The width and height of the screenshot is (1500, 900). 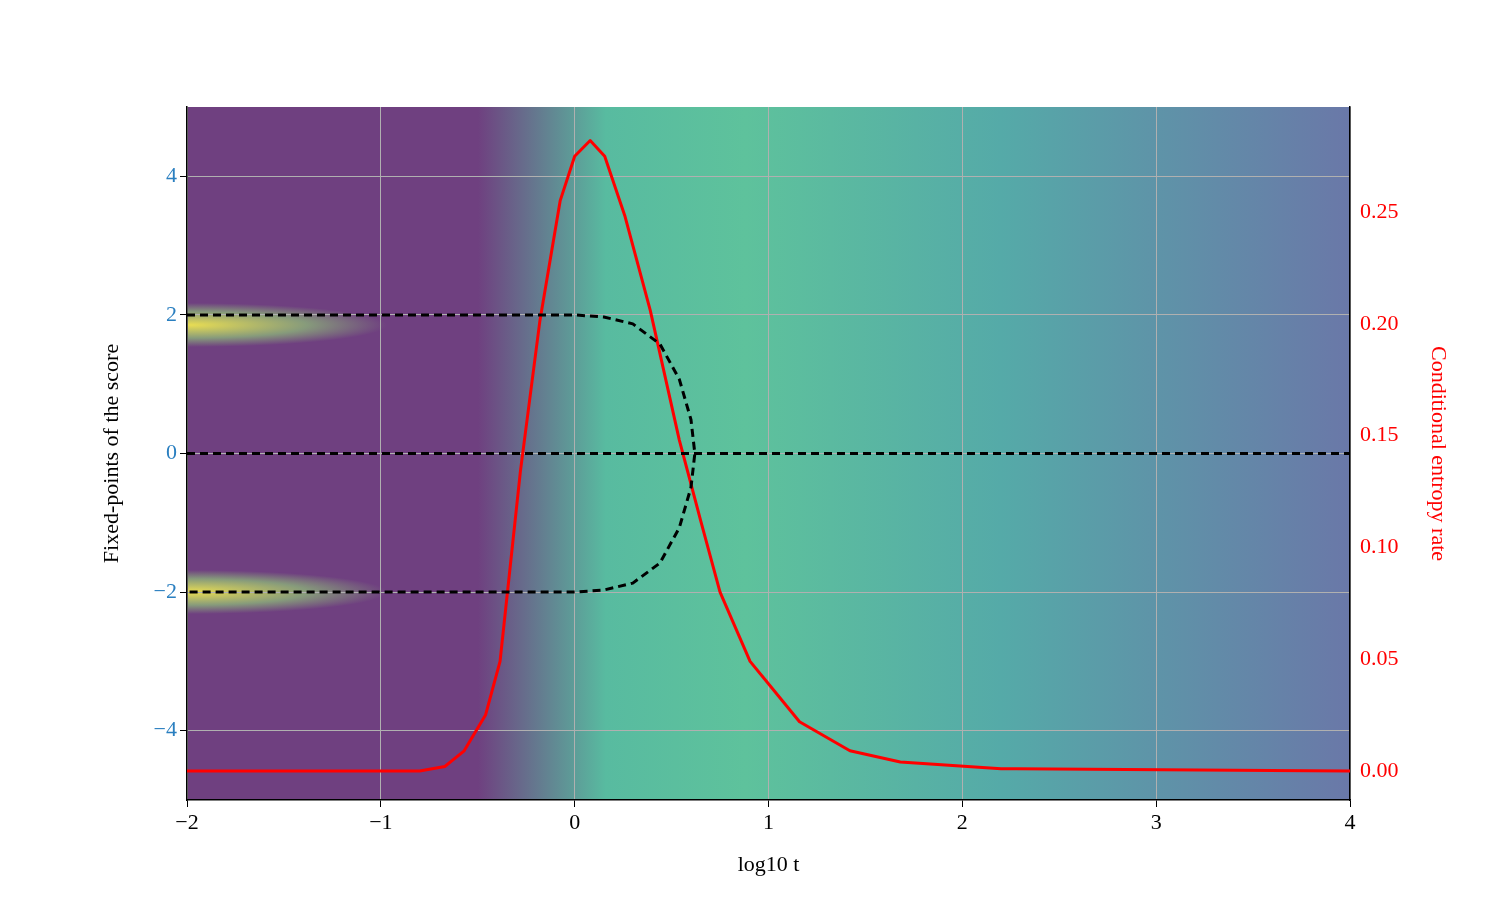 I want to click on x-tick-label: 2, so click(x=962, y=821).